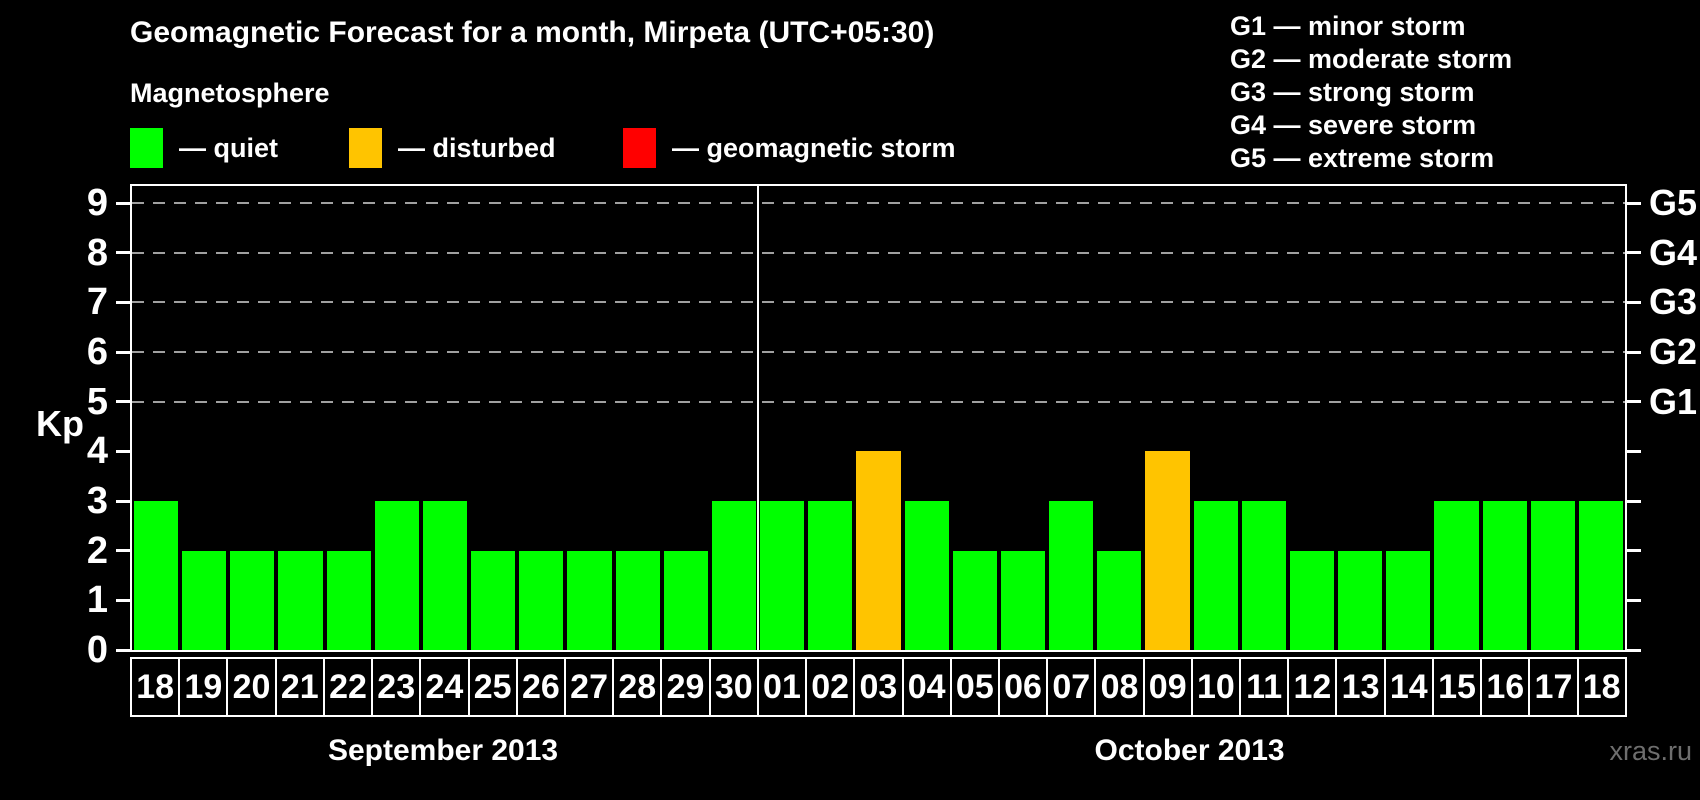 This screenshot has width=1700, height=800. I want to click on y-tick-label-4: 4, so click(97, 451).